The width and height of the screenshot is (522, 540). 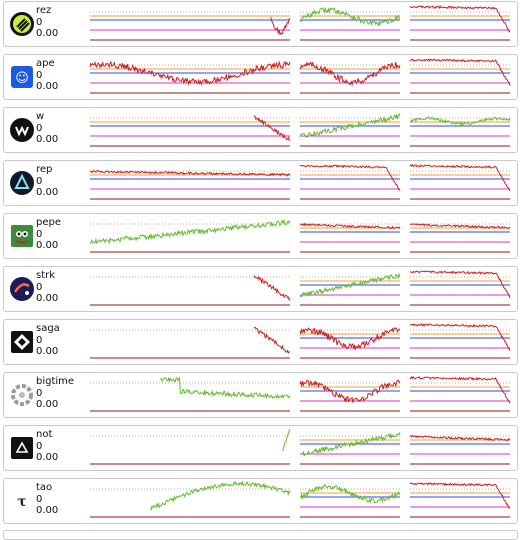 What do you see at coordinates (22, 289) in the screenshot?
I see `strk-logo-icon` at bounding box center [22, 289].